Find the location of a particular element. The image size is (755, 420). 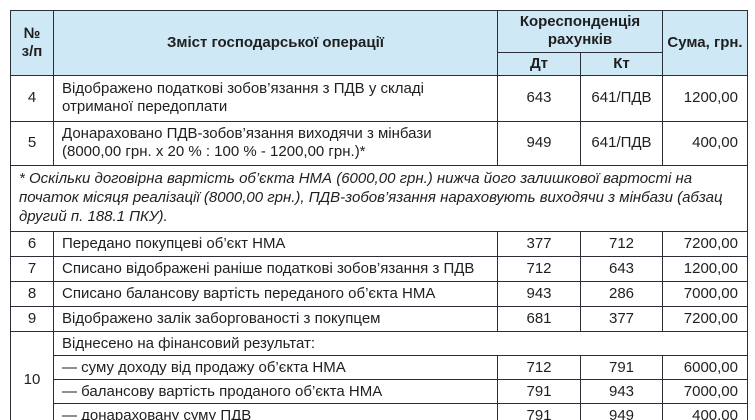

header-number-column: № з/п is located at coordinates (32, 43).